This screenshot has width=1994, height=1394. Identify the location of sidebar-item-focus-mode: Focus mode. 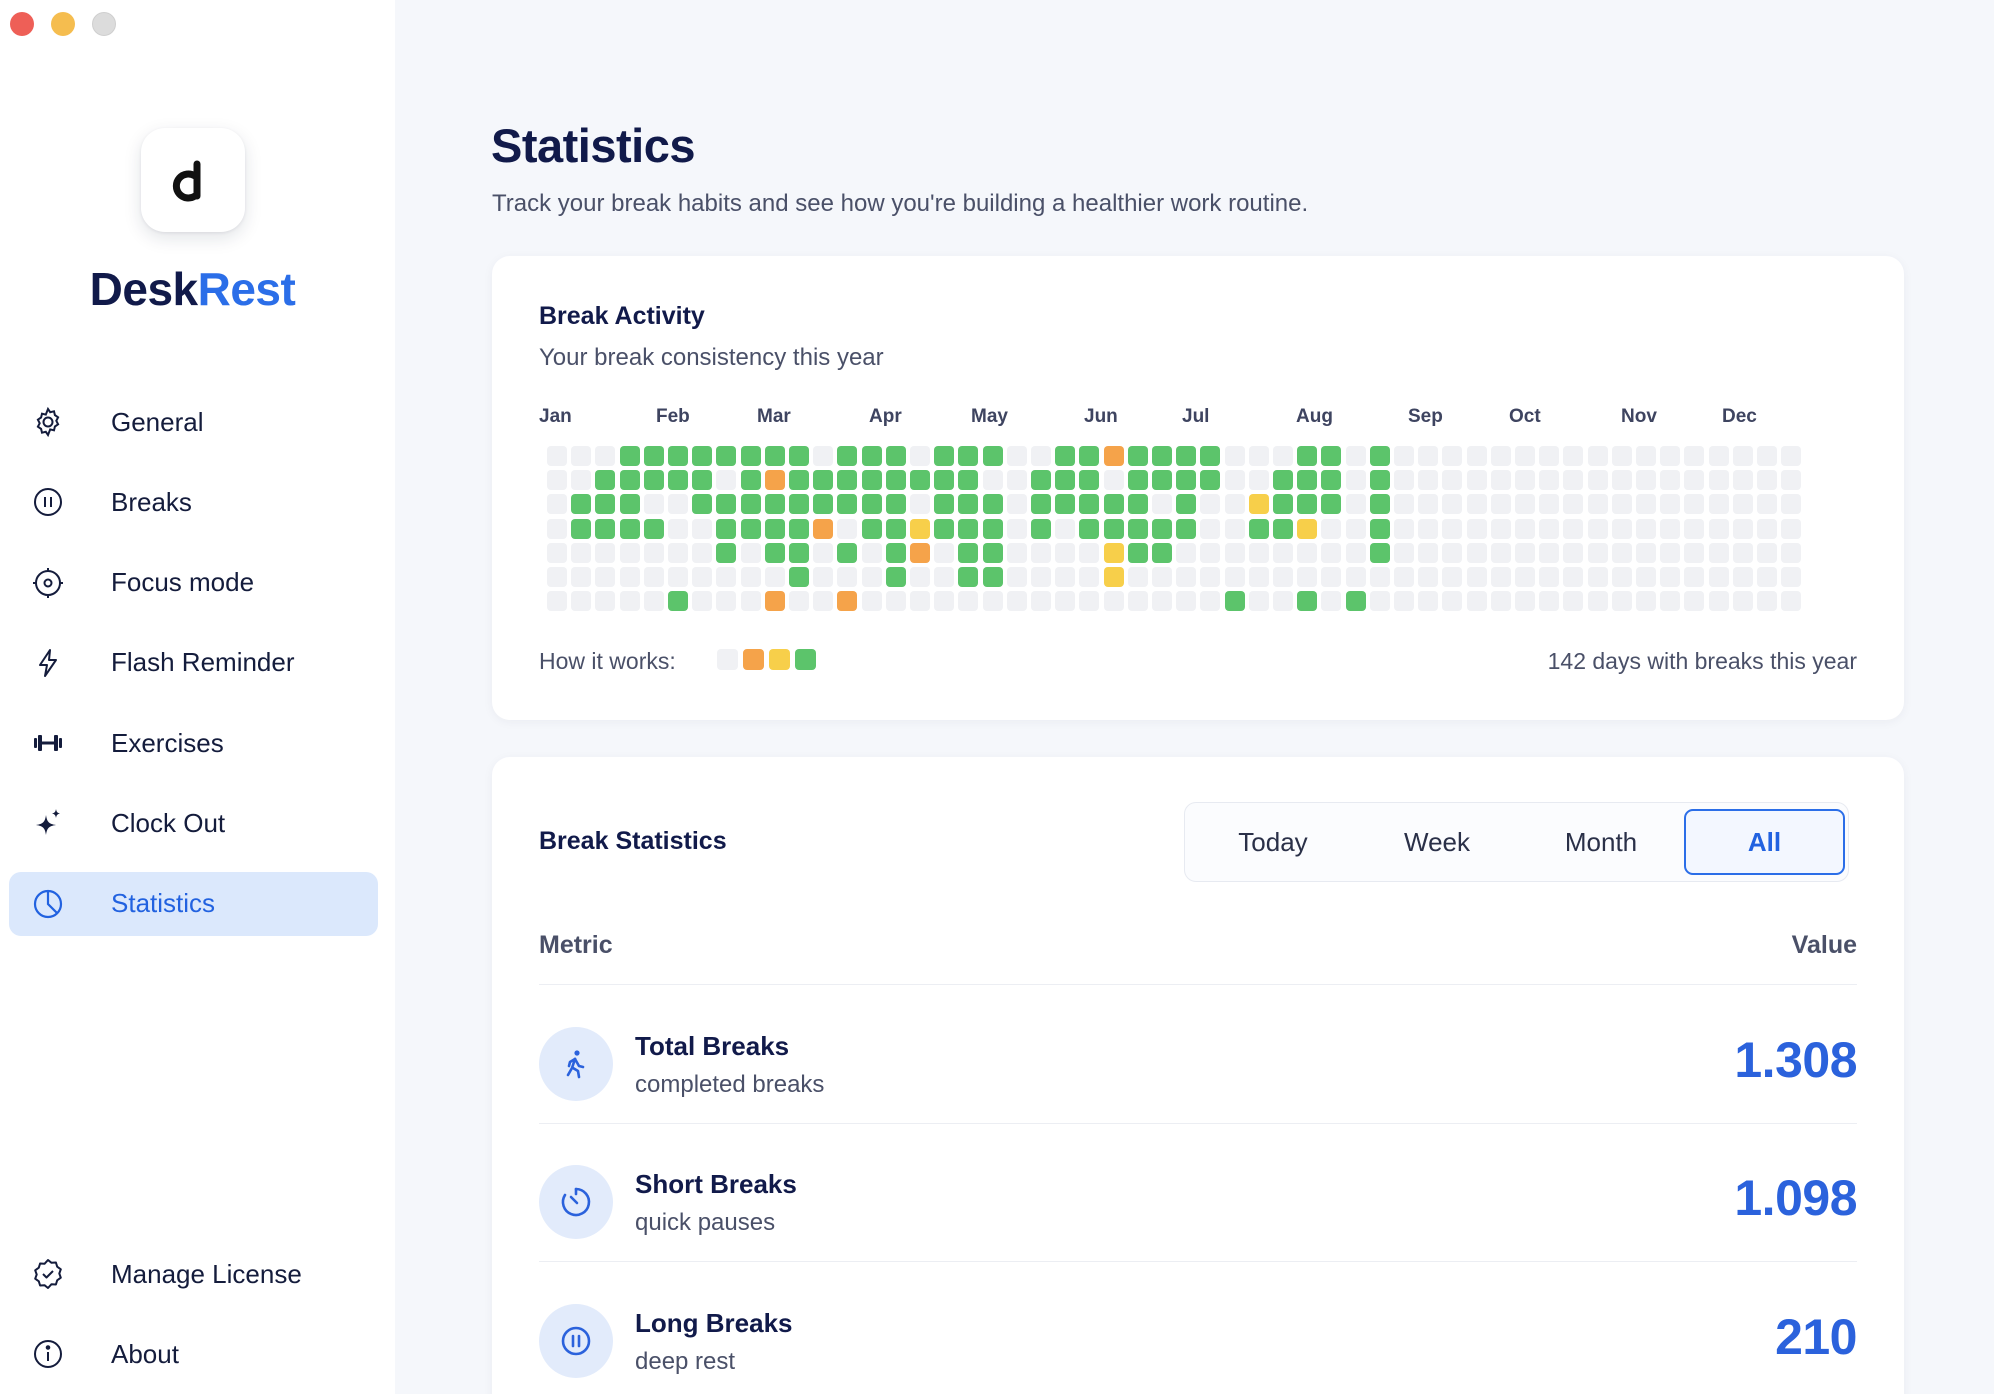
(193, 583).